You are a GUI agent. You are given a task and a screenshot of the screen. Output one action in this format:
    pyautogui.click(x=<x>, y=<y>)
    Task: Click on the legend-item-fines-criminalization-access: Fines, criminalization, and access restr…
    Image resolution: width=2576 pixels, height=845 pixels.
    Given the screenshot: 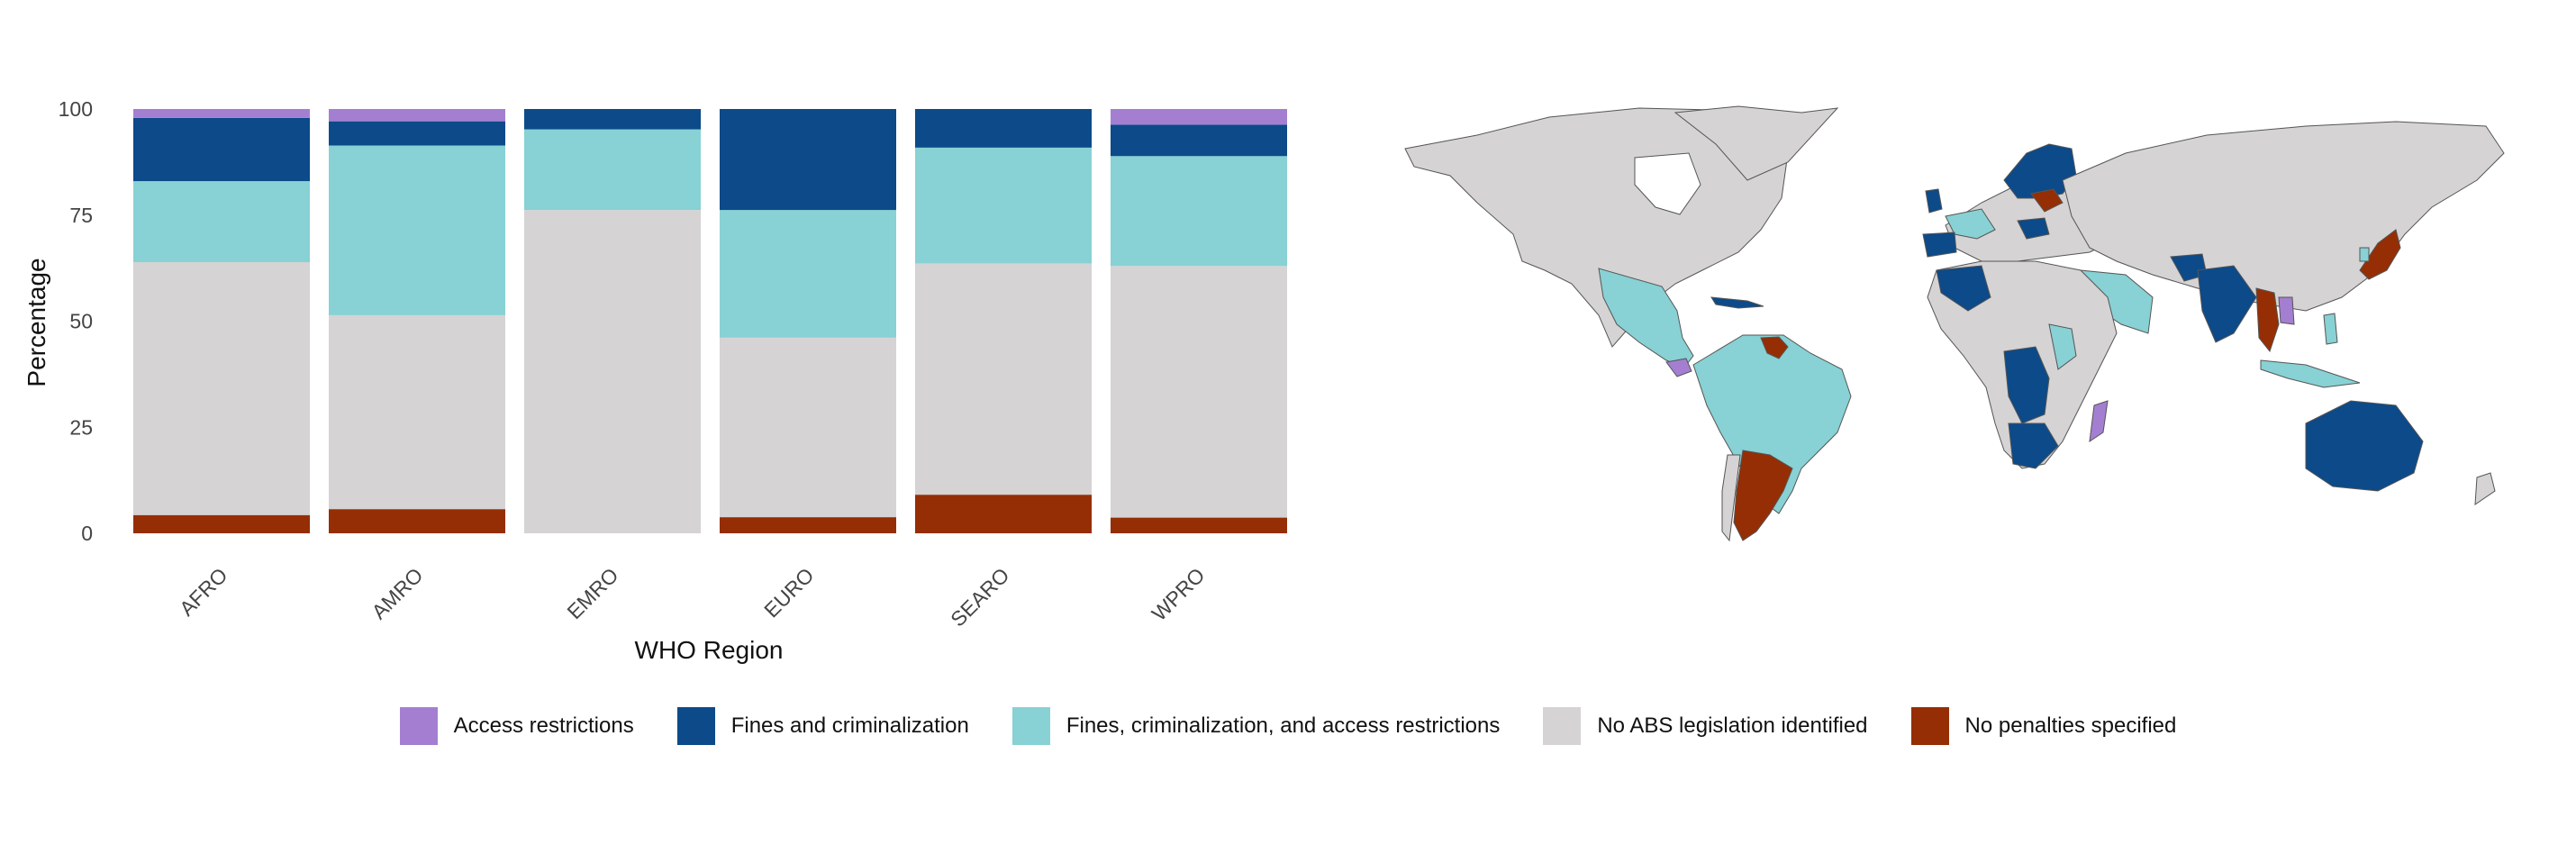 What is the action you would take?
    pyautogui.click(x=1256, y=726)
    